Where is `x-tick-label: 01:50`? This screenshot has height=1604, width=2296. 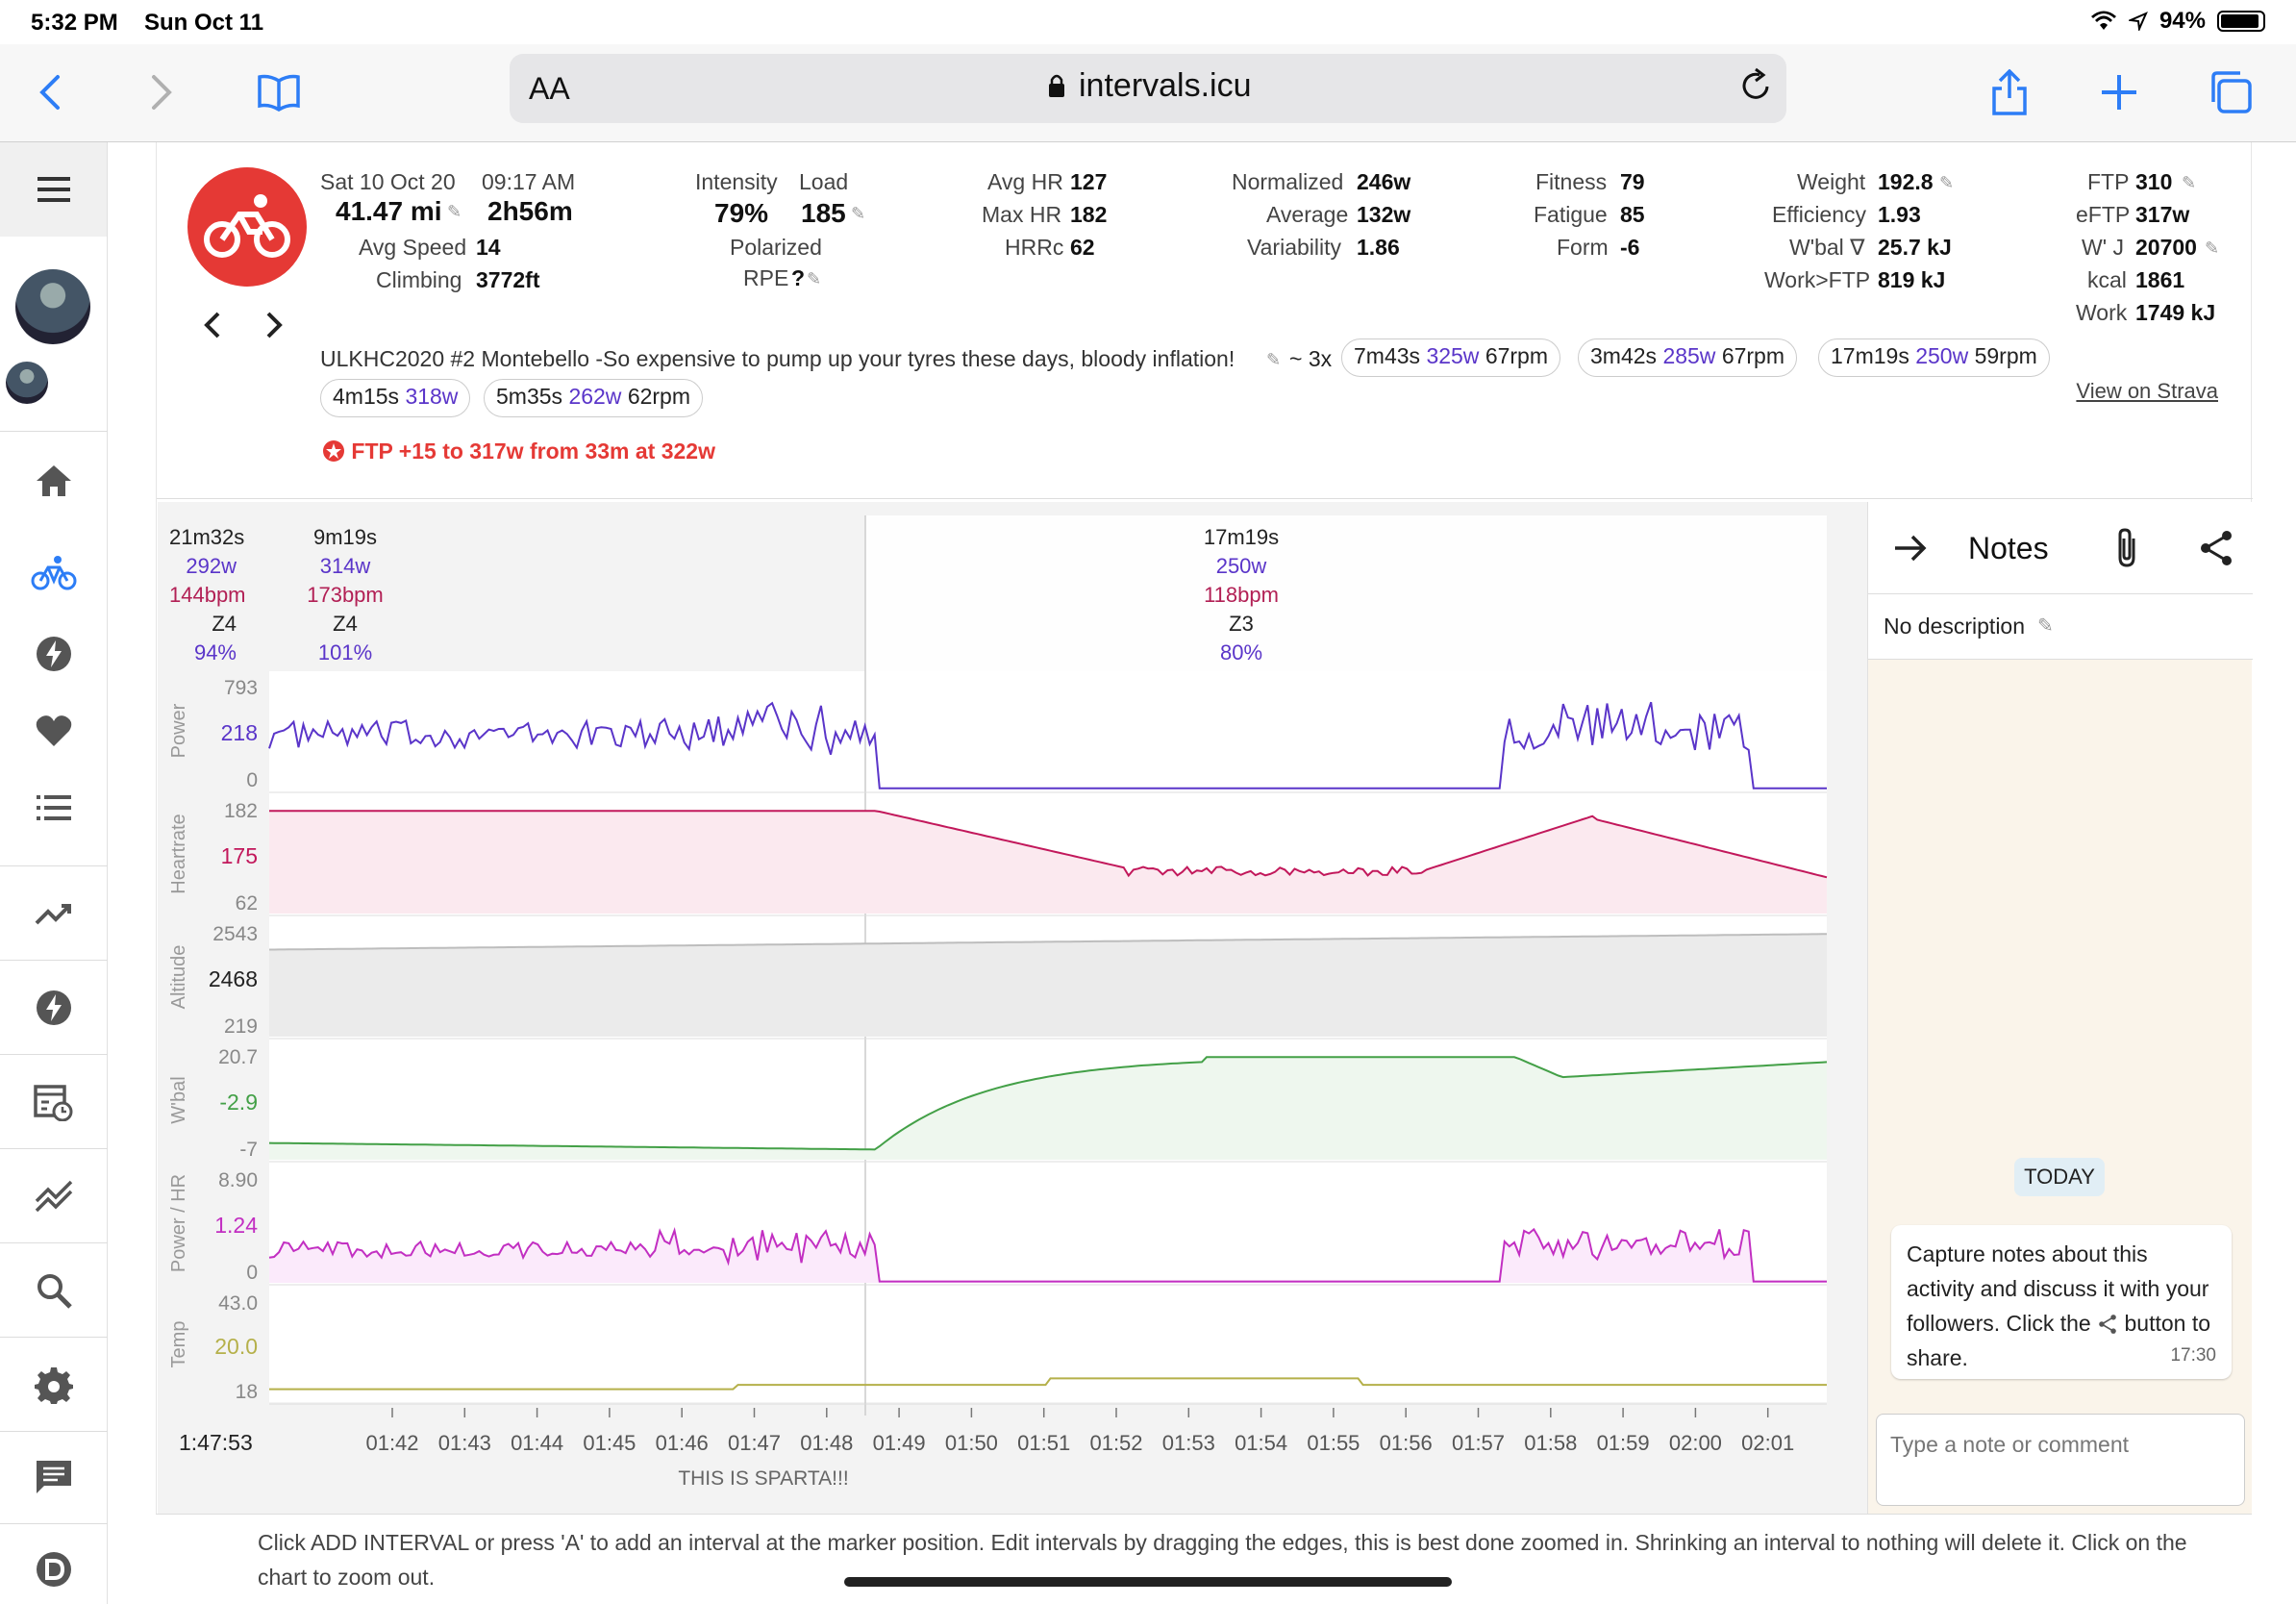 x-tick-label: 01:50 is located at coordinates (971, 1443).